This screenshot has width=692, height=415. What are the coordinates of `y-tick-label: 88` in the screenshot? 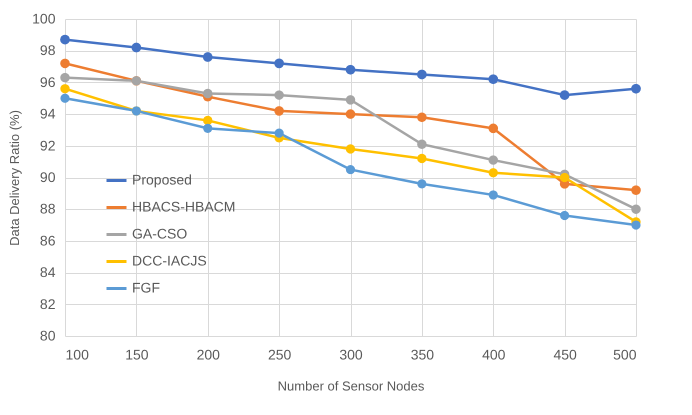 It's located at (48, 208).